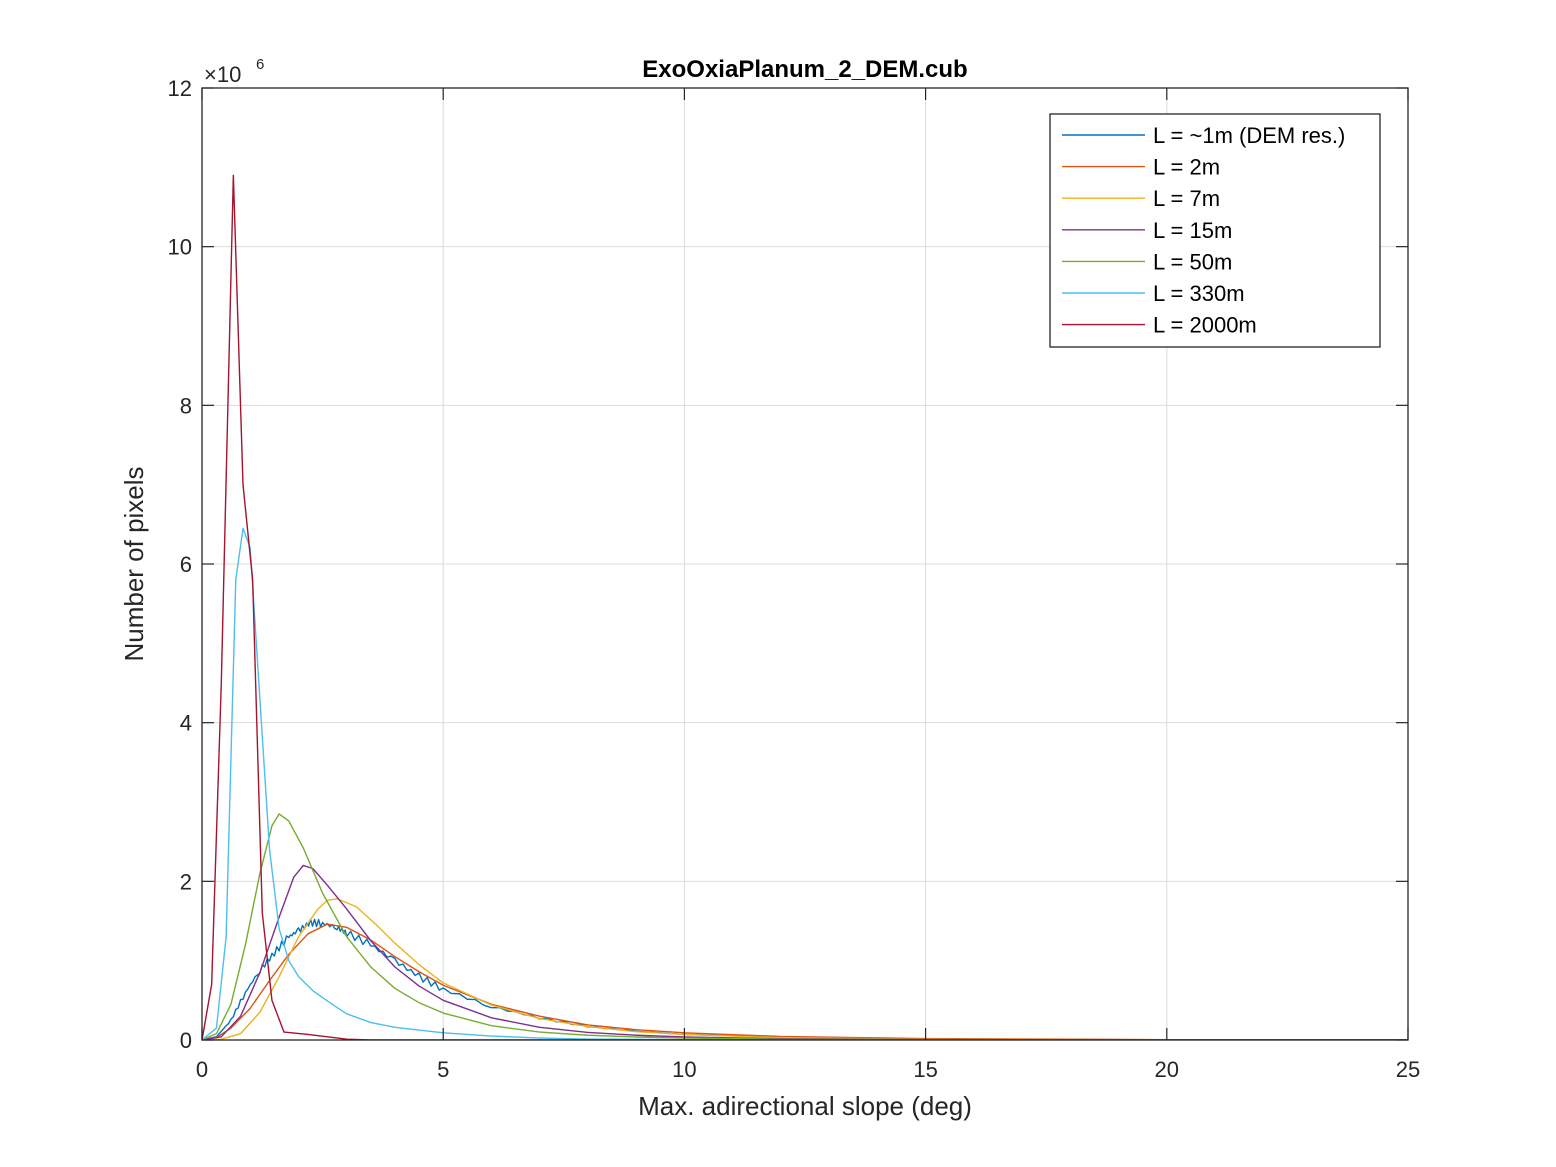 Image resolution: width=1556 pixels, height=1167 pixels. I want to click on legend-label-1: L = ~1m (DEM res.), so click(1249, 135).